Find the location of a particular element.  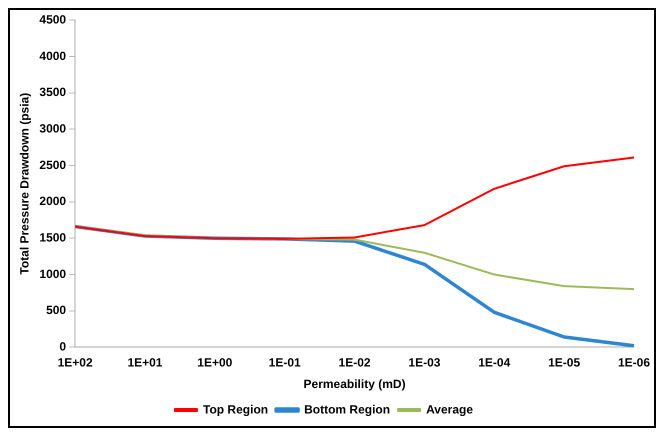

x-axis-title: Permeability (mD) is located at coordinates (355, 384).